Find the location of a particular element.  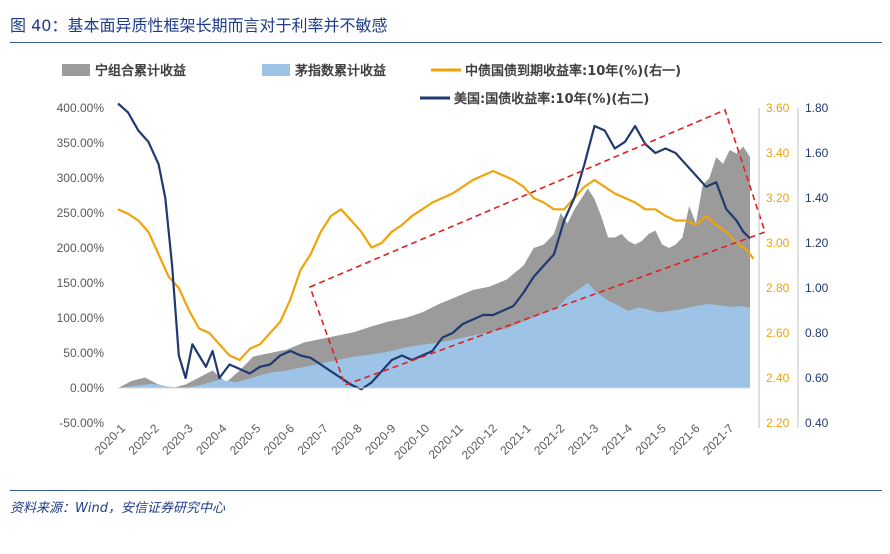

y-right2-tick-label: 1.80 is located at coordinates (817, 108).